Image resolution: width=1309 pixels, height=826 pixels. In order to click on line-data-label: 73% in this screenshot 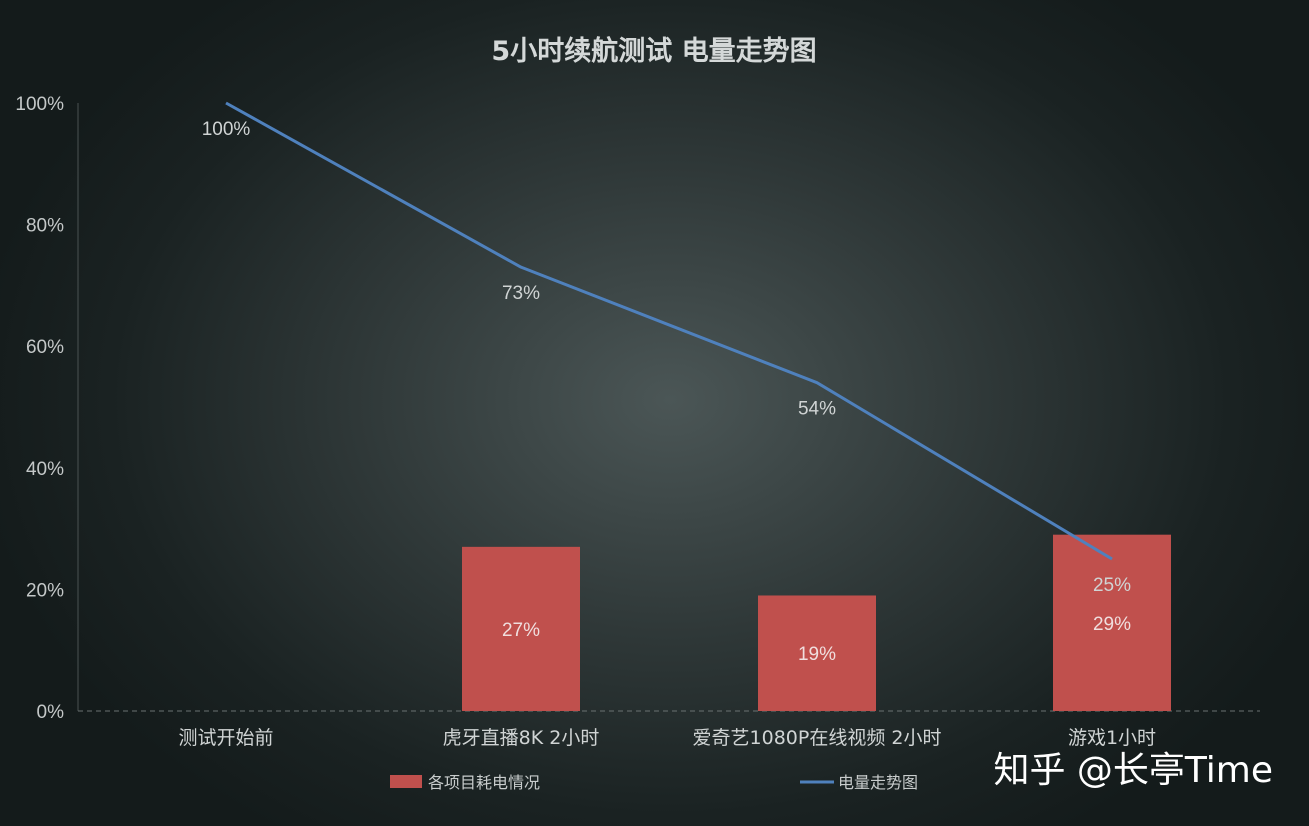, I will do `click(521, 293)`.